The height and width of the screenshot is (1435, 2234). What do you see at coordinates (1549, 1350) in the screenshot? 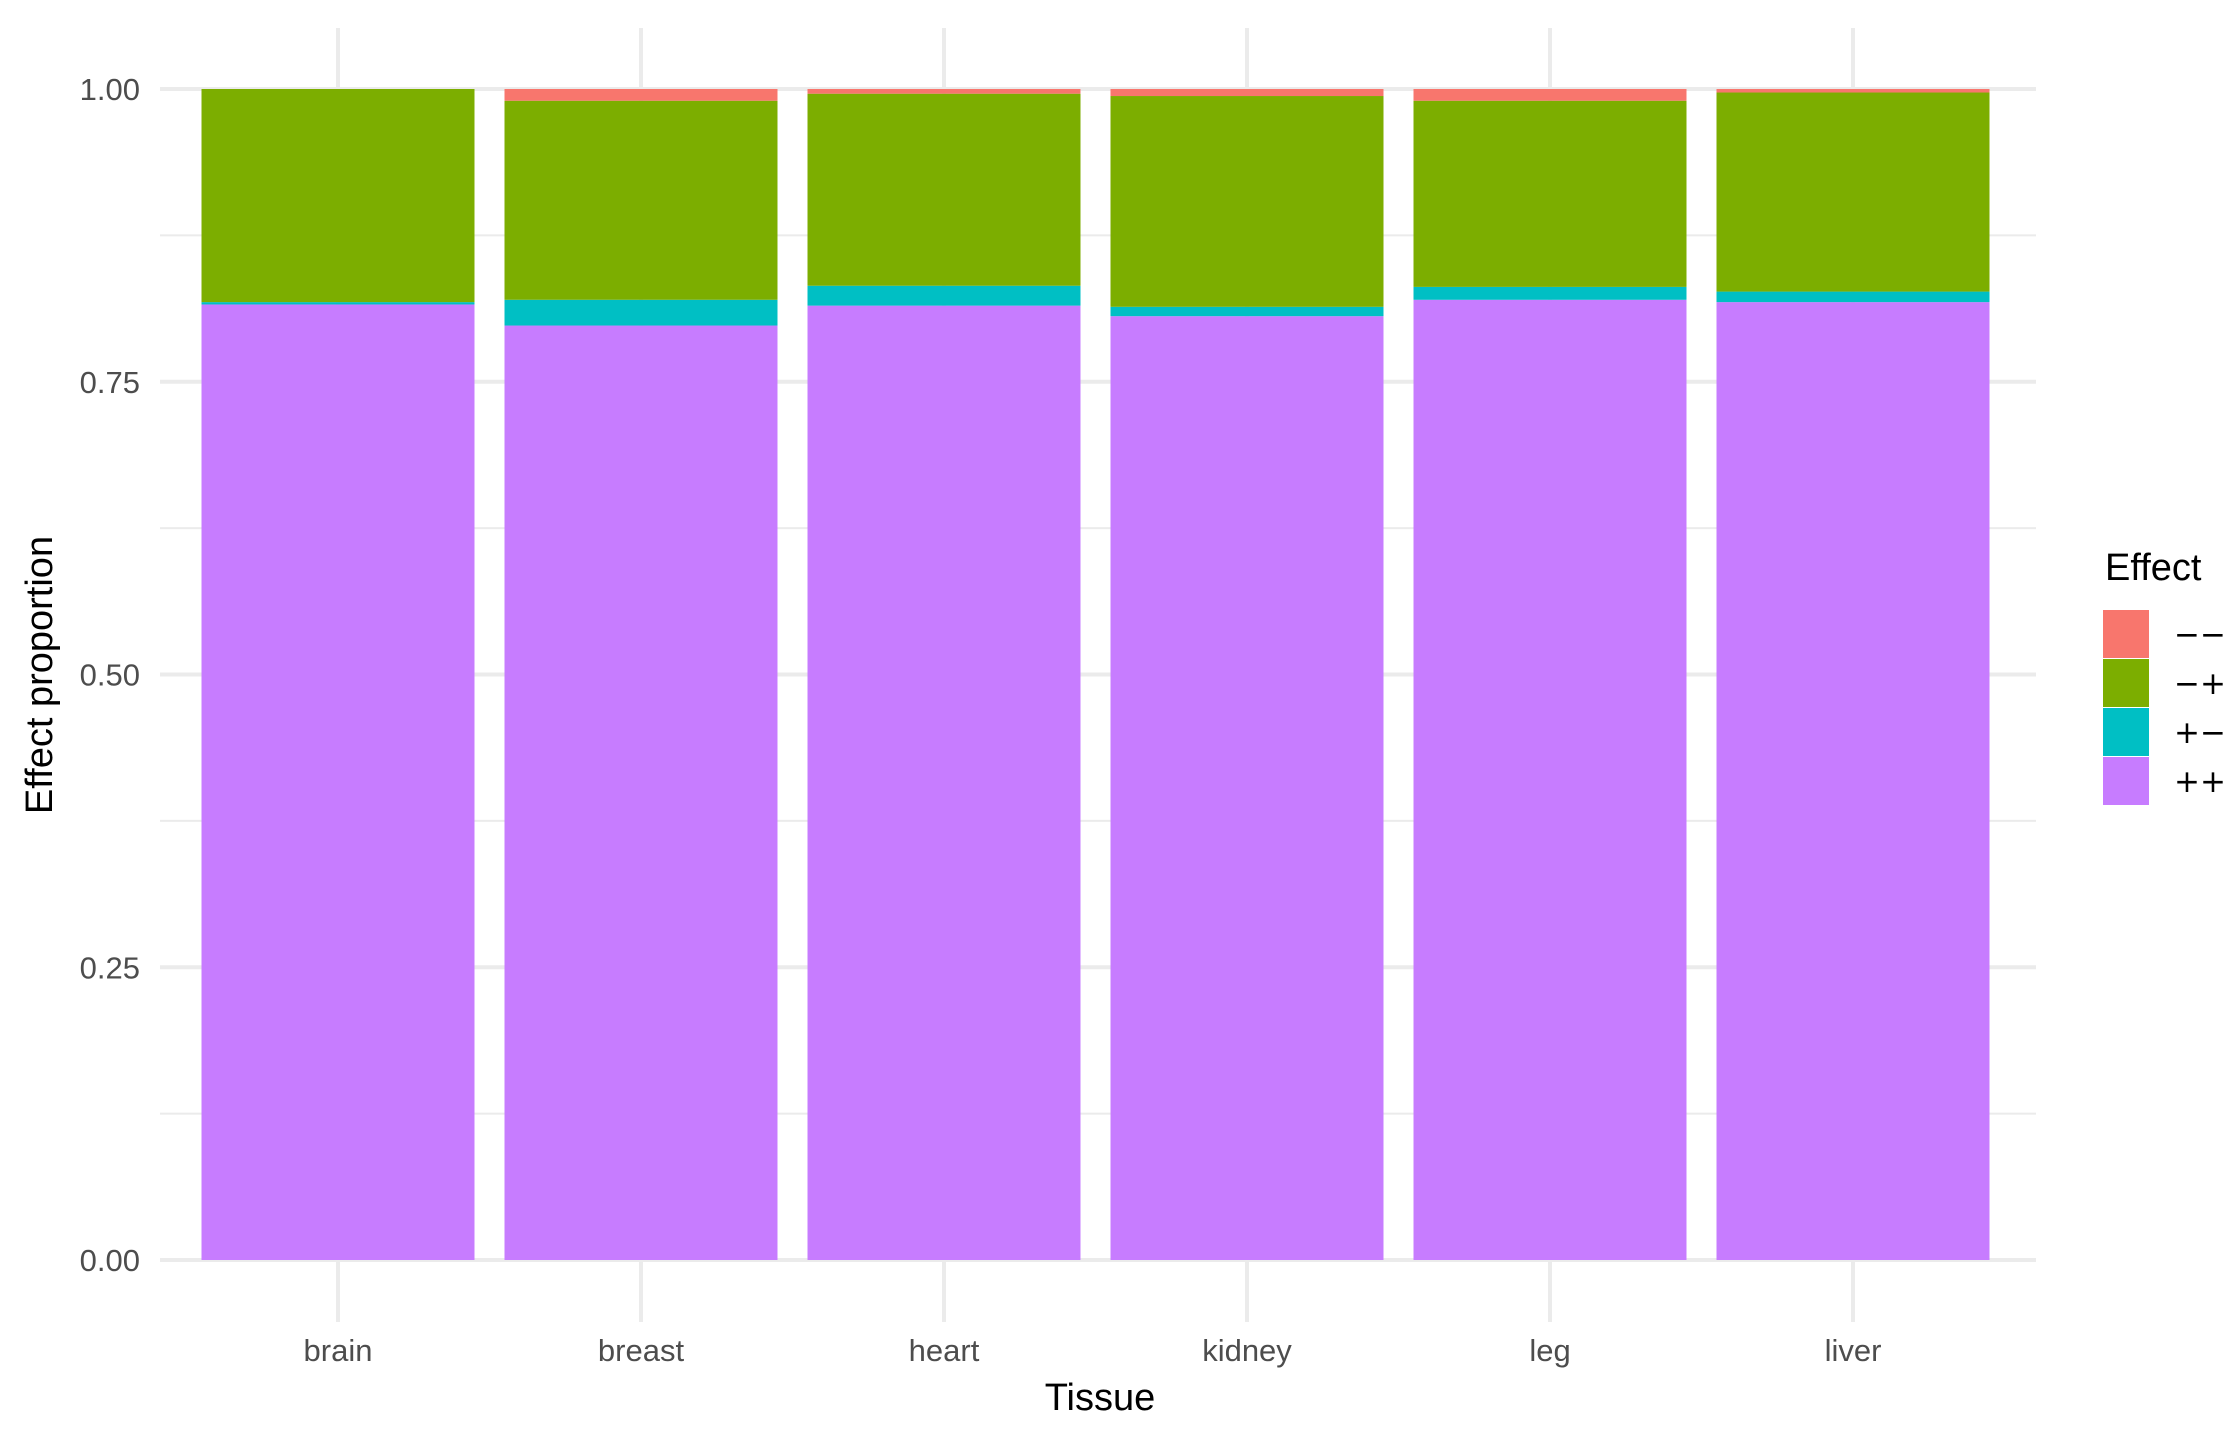
I see `x-tick-label: leg` at bounding box center [1549, 1350].